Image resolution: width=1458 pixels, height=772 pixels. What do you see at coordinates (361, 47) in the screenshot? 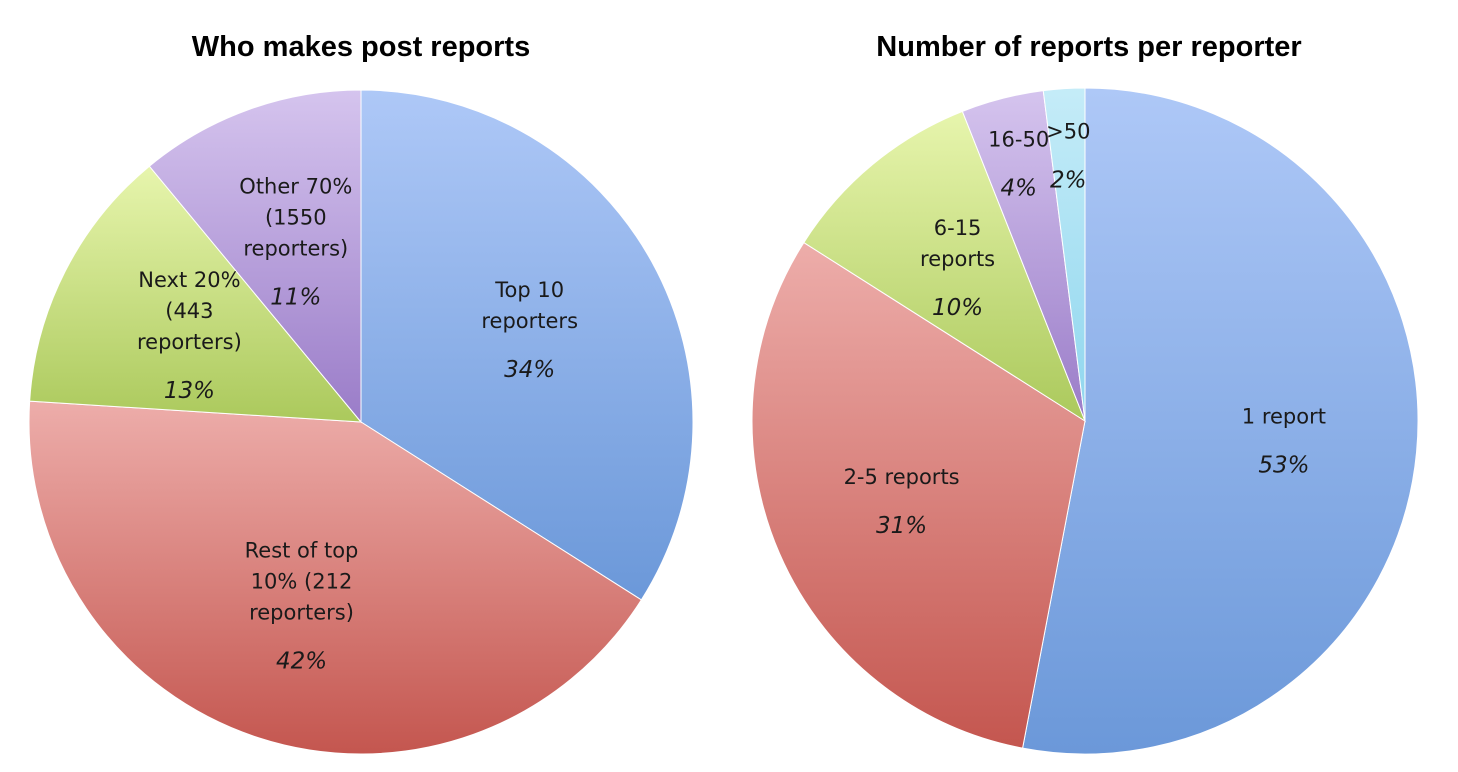
I see `chart-title-1: Who makes post reports` at bounding box center [361, 47].